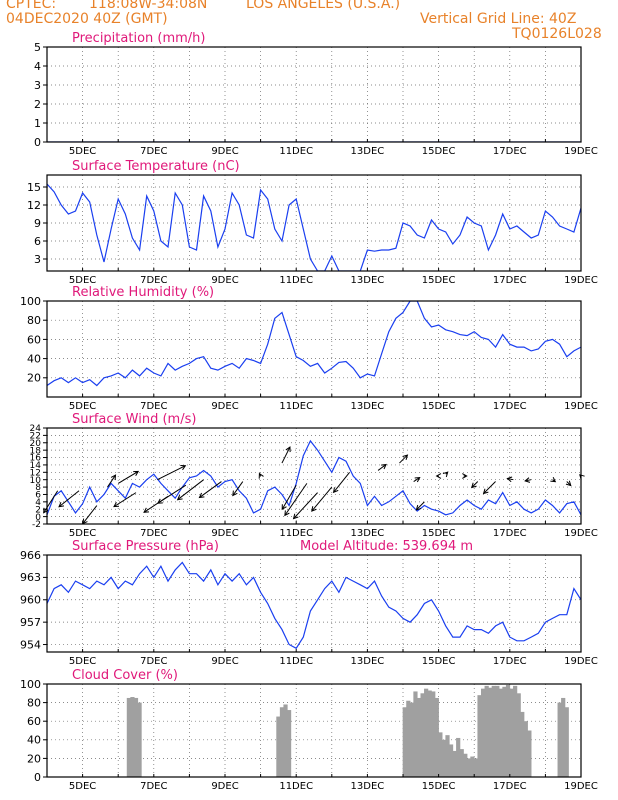 The image size is (618, 800). Describe the element at coordinates (148, 6) in the screenshot. I see `header-coords: 118:08W-34:08N` at that location.